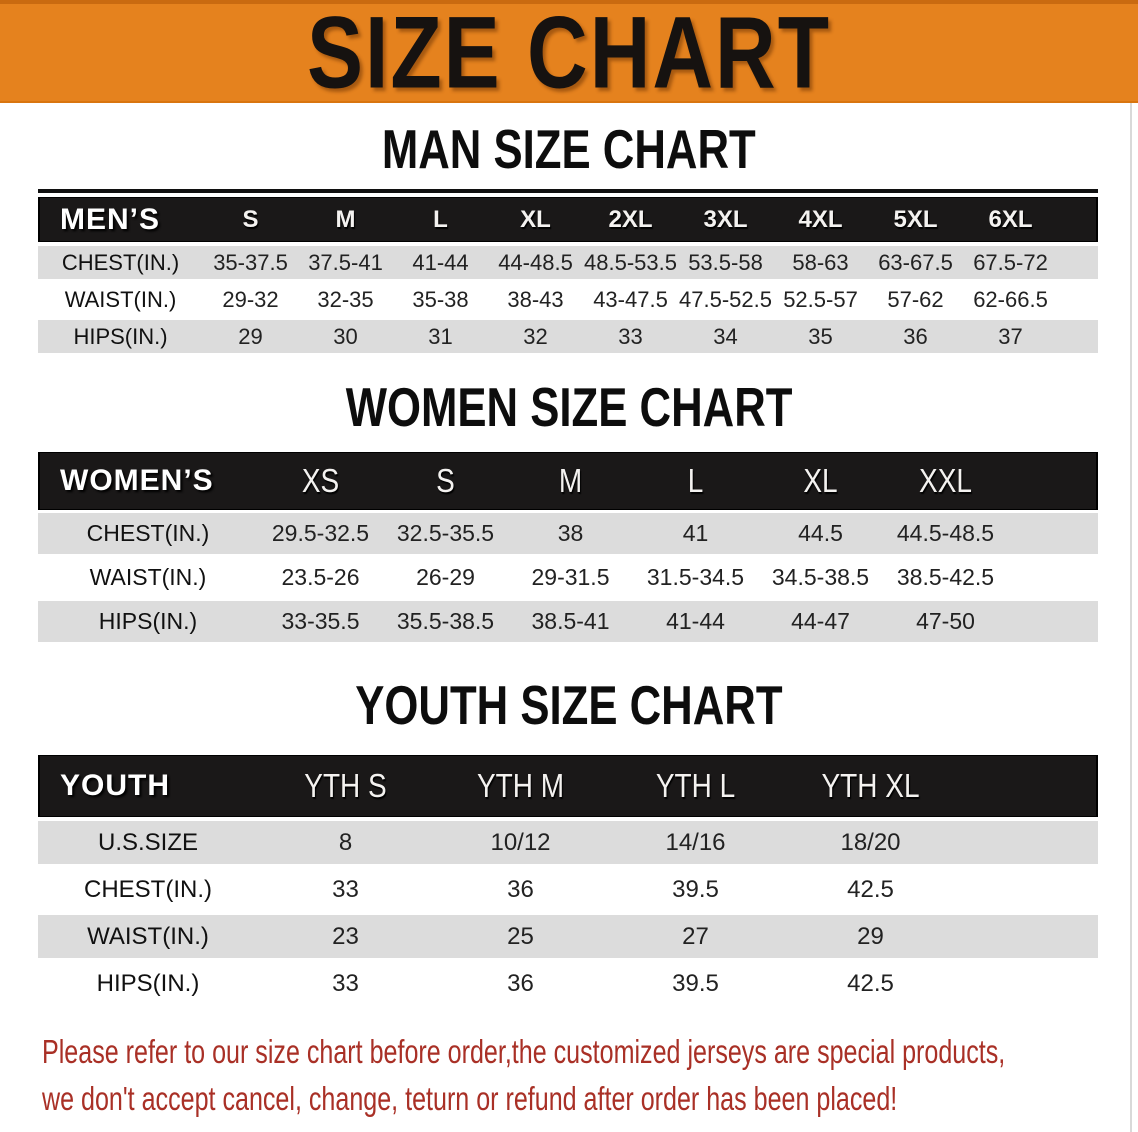  I want to click on size-value-cell: 18/20, so click(870, 842).